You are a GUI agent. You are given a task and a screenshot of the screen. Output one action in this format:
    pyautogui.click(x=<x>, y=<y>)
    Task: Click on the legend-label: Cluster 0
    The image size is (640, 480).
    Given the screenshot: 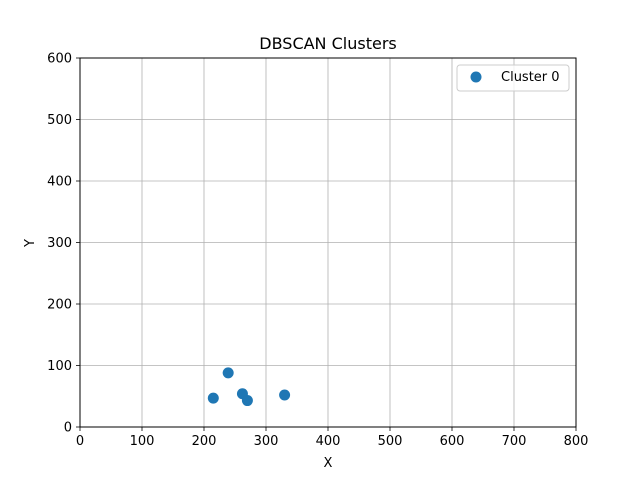 What is the action you would take?
    pyautogui.click(x=530, y=77)
    